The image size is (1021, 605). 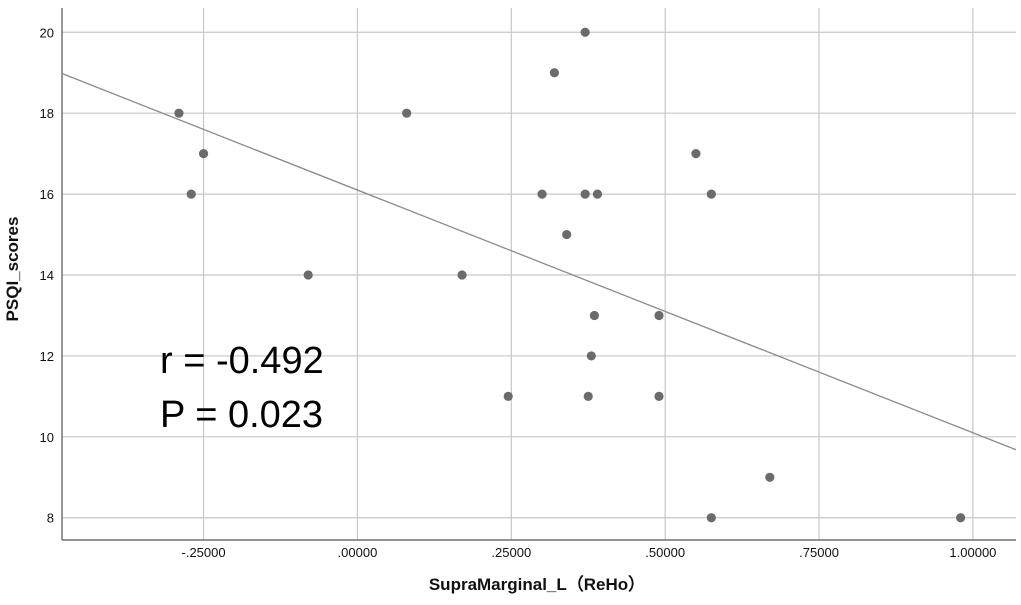 I want to click on y-tick-label: 10, so click(x=47, y=437).